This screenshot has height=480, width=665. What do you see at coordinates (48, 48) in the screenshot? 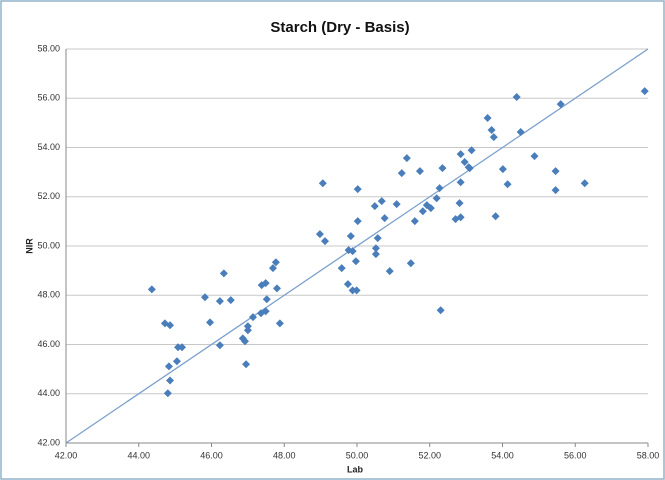
I see `y-tick-label: 58.00` at bounding box center [48, 48].